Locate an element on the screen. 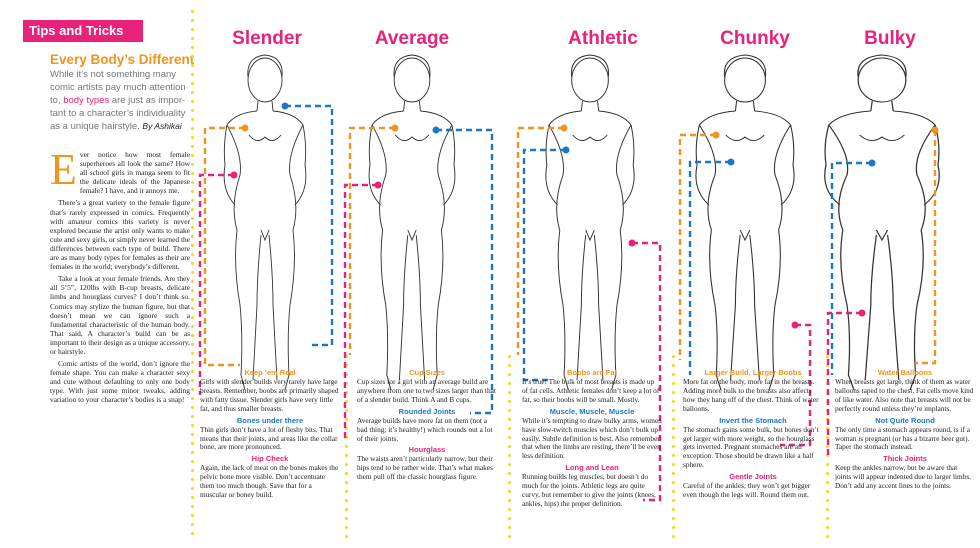  tip-heading: Rounded Joints is located at coordinates (427, 411).